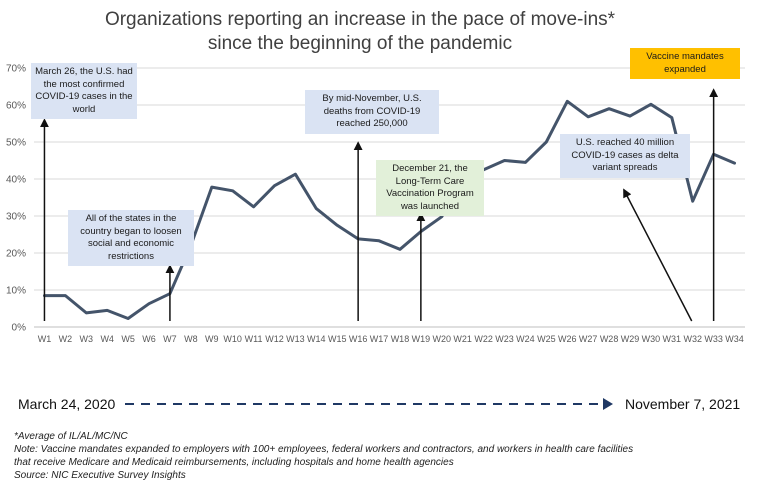 The height and width of the screenshot is (488, 764). What do you see at coordinates (567, 339) in the screenshot?
I see `x-tick-label: W26` at bounding box center [567, 339].